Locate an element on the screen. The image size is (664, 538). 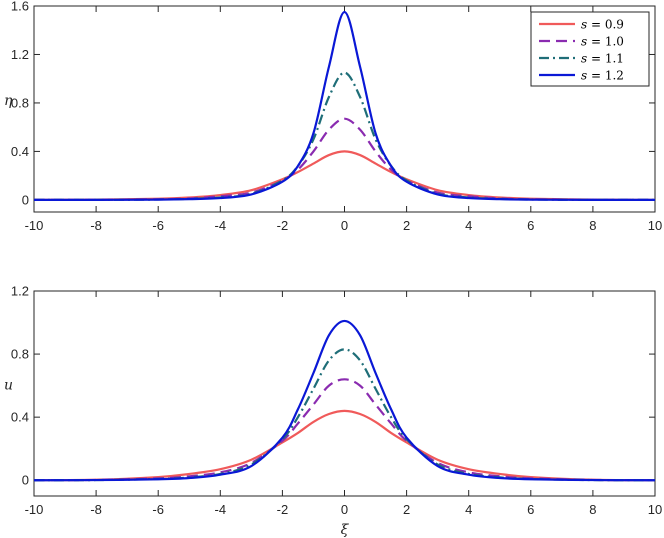
x-axis-label: ξ is located at coordinates (345, 530).